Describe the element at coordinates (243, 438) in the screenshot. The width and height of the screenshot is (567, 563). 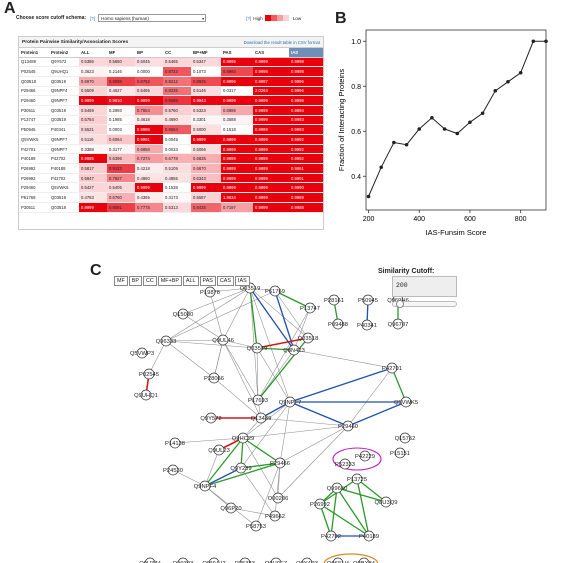
I see `network-node: Q9HC29` at that location.